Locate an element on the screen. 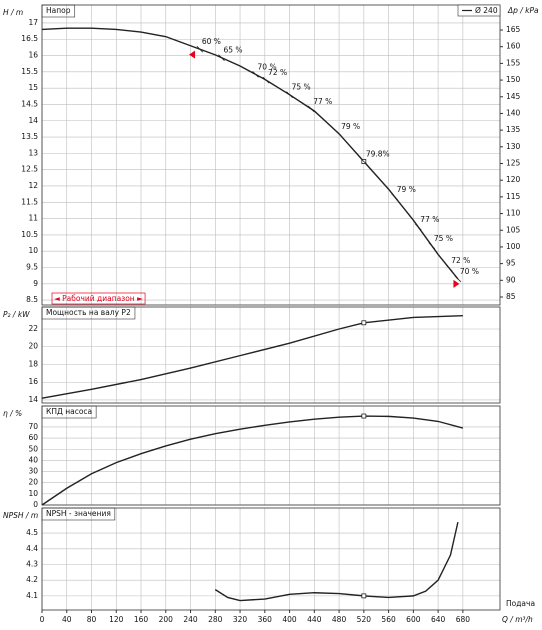 The image size is (542, 630). y-tick-label: 16.5 is located at coordinates (29, 38).